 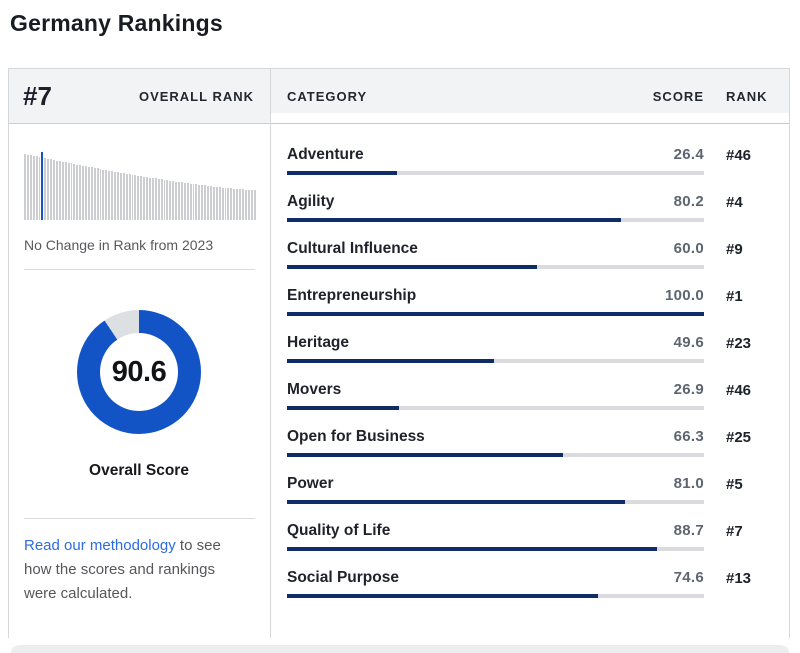 I want to click on category-rank: #13, so click(x=739, y=578).